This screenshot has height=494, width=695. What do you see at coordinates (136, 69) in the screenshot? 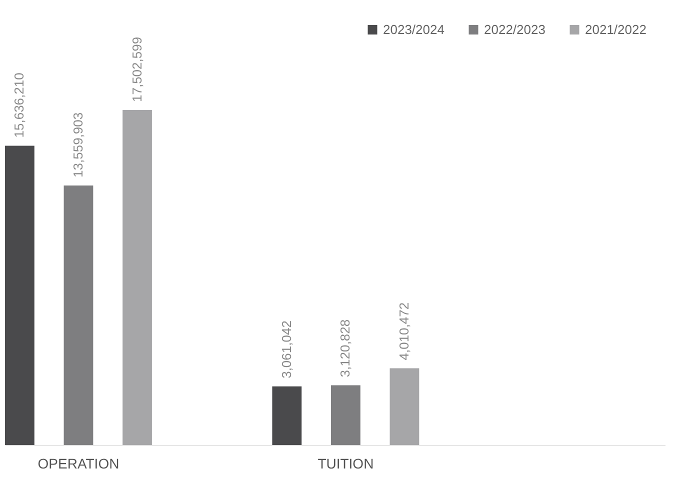
I see `data-label: 17,502,599` at bounding box center [136, 69].